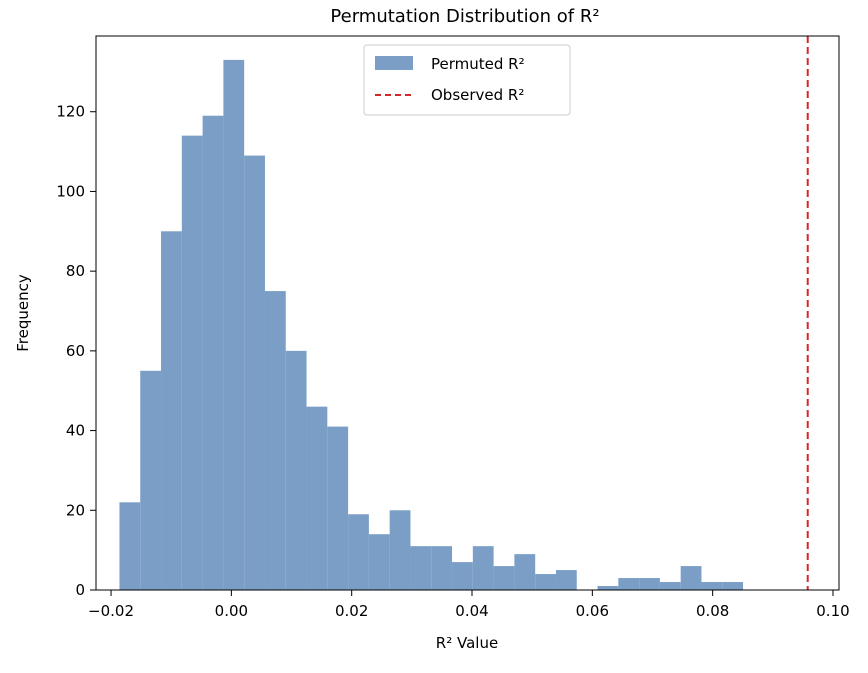  What do you see at coordinates (75, 431) in the screenshot?
I see `y-tick-label: 40` at bounding box center [75, 431].